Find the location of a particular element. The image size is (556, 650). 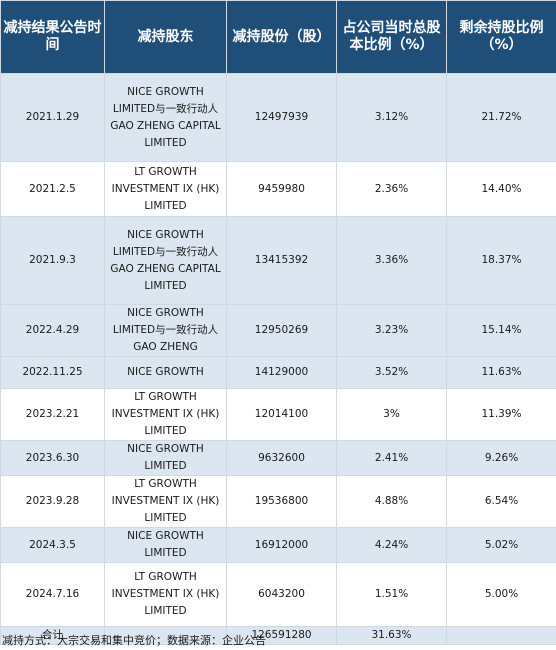

cell-shares: 9632600 is located at coordinates (281, 458).